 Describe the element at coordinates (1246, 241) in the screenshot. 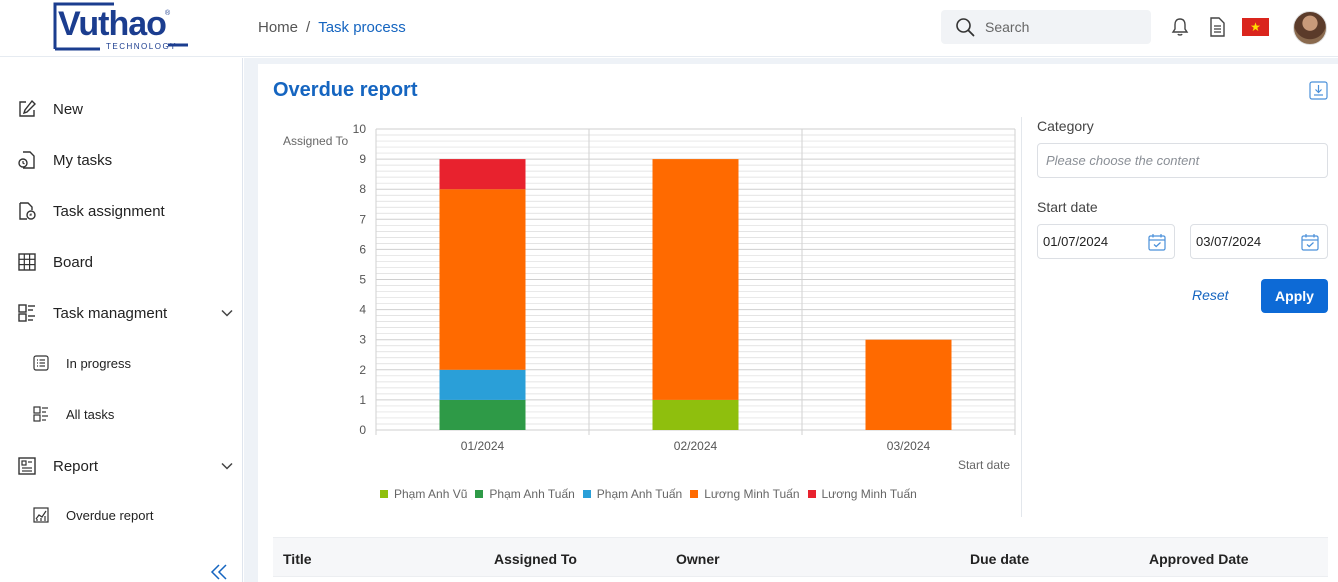

I see `to-date-input` at that location.